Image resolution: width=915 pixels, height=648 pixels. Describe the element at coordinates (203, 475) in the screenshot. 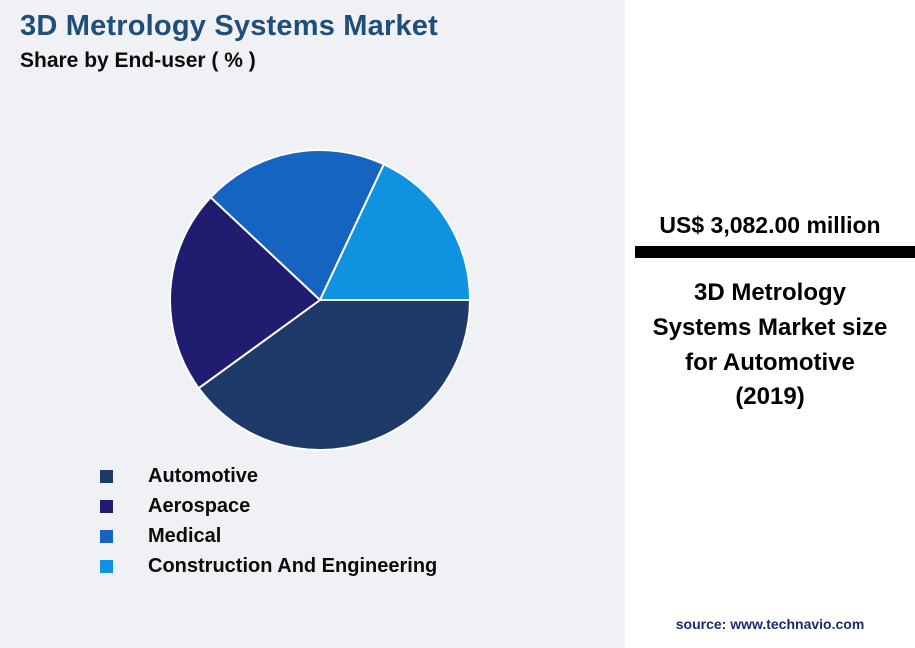

I see `legend-label: Automotive` at that location.